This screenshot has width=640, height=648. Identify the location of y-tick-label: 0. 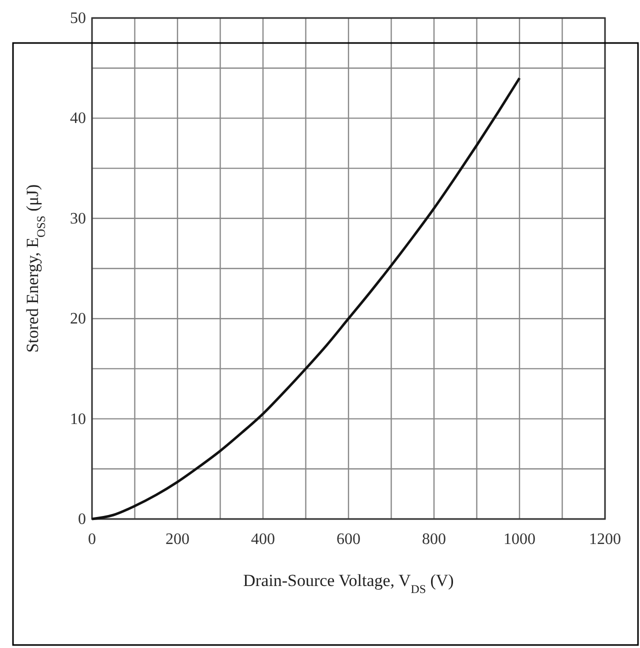
(82, 519).